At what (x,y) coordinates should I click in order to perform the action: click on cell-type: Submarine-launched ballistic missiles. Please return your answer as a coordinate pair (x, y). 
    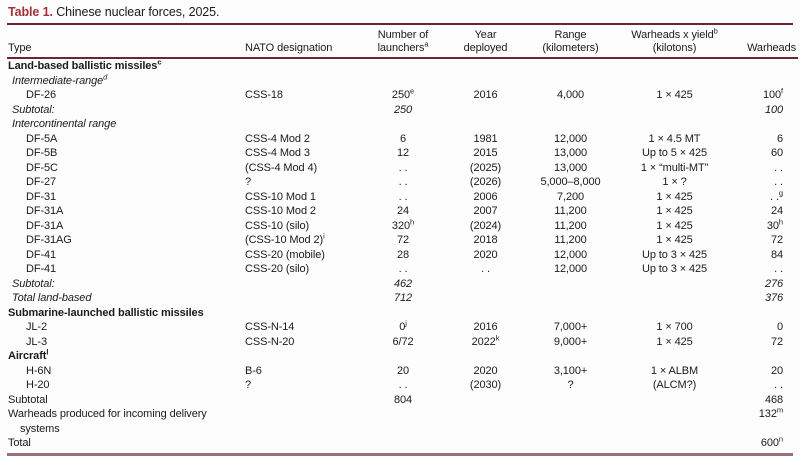
    Looking at the image, I should click on (106, 312).